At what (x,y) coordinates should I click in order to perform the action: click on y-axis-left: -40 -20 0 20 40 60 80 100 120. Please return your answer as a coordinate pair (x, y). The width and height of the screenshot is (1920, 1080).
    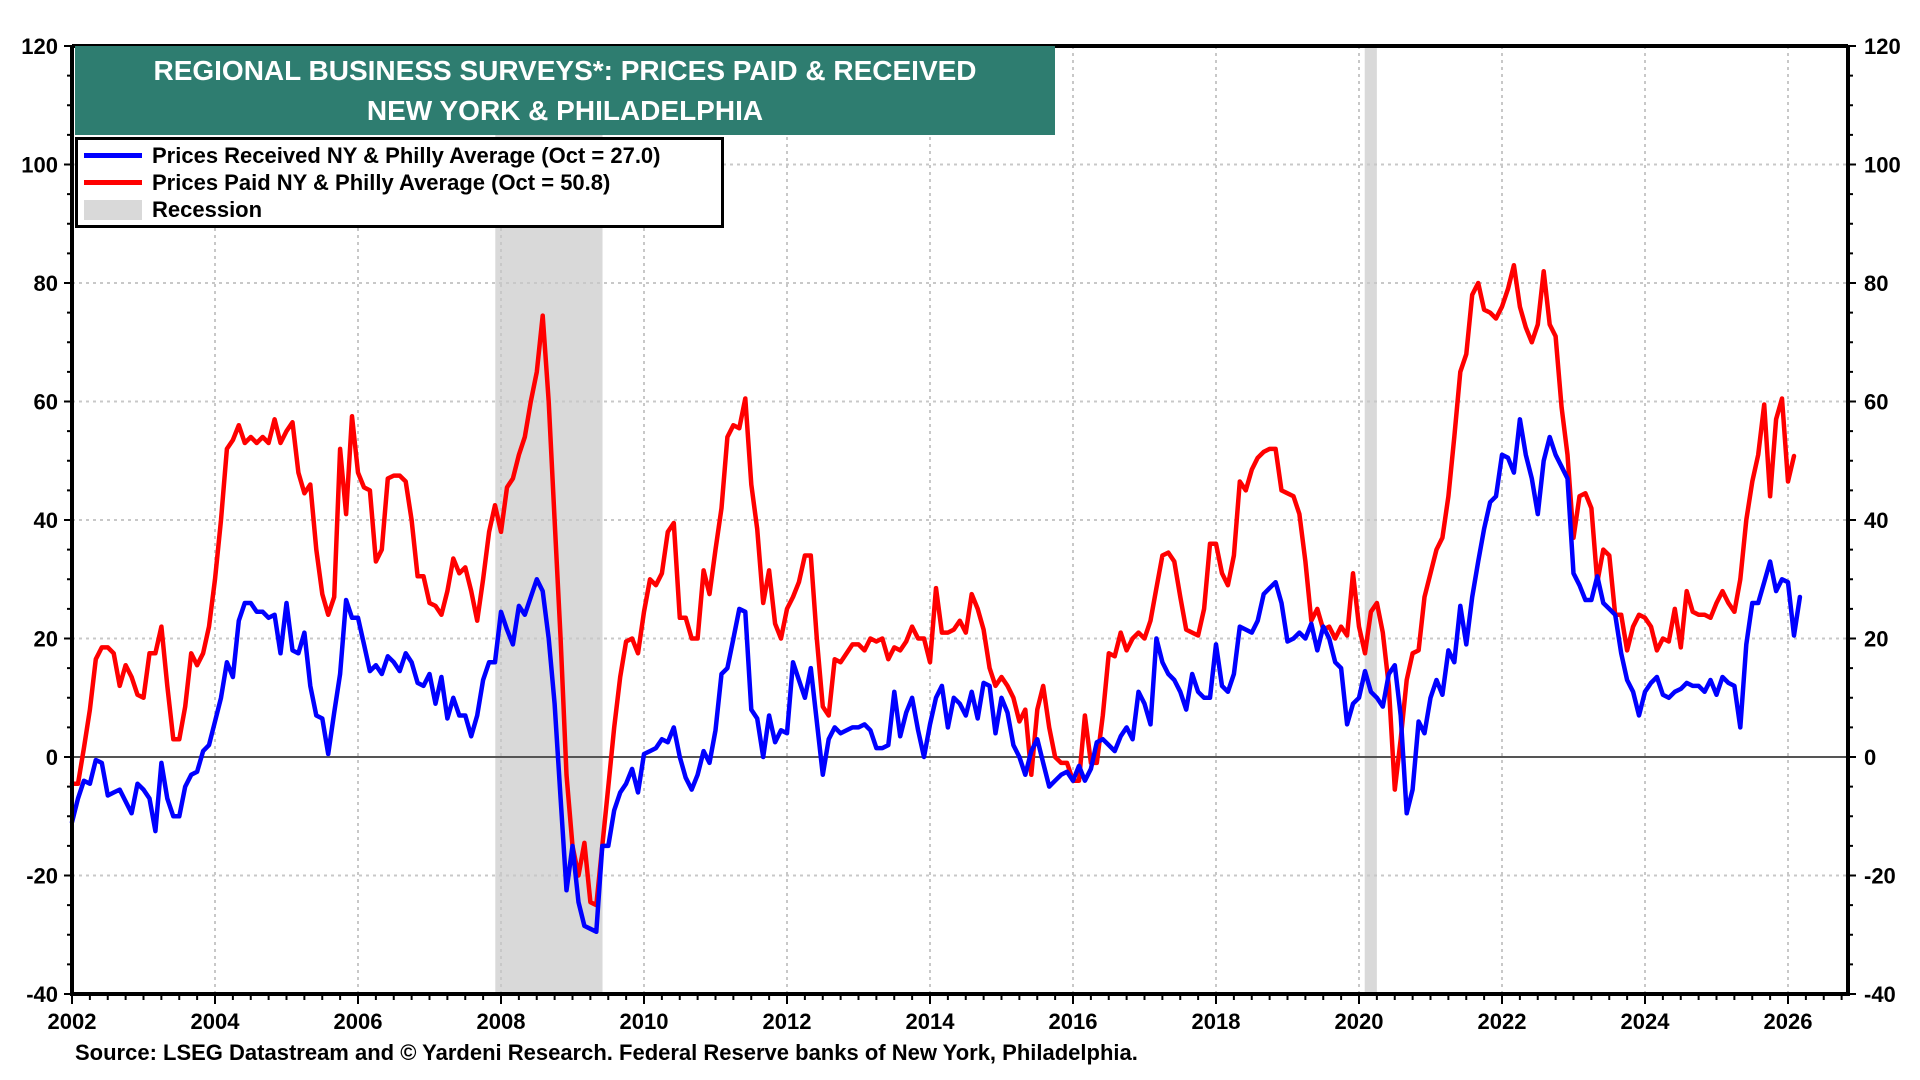
    Looking at the image, I should click on (46, 520).